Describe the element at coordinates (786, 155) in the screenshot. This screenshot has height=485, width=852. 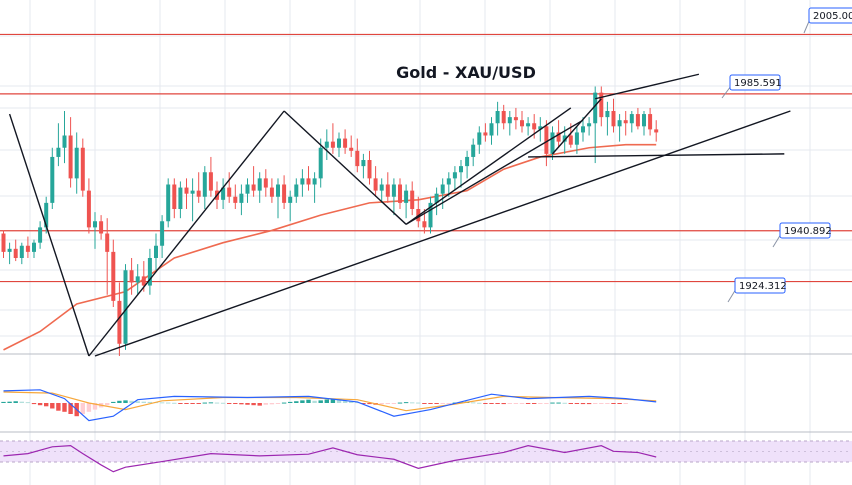
I see `level-labels: 2005.000 1985.591 1940.892 1924.312` at that location.